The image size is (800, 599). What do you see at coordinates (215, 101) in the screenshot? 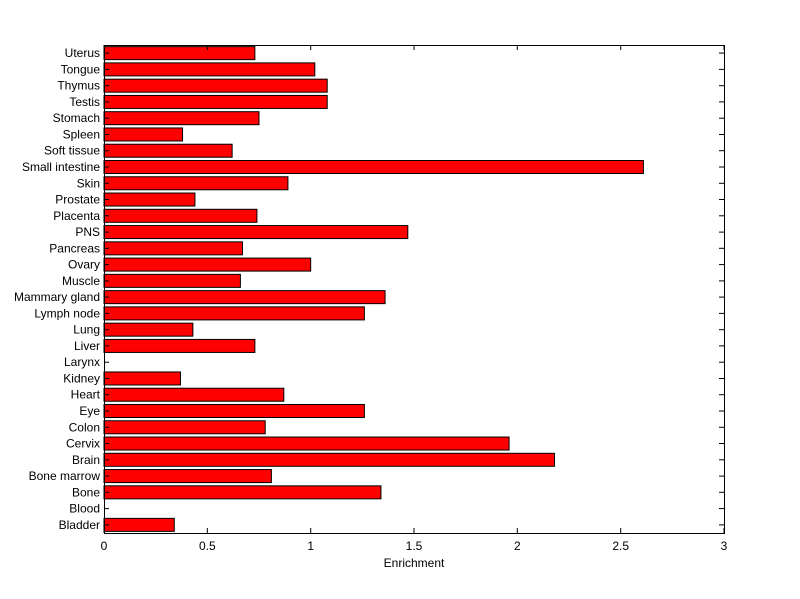
I see `bar-testis` at bounding box center [215, 101].